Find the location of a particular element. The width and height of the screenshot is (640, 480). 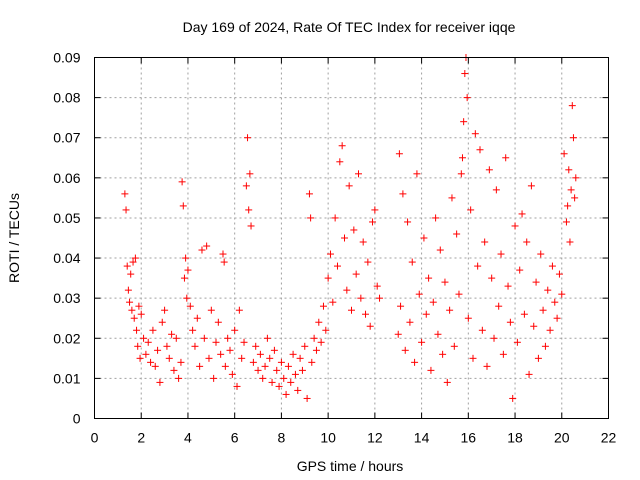

y-axis-label: ROTI / TECUs is located at coordinates (14, 238).